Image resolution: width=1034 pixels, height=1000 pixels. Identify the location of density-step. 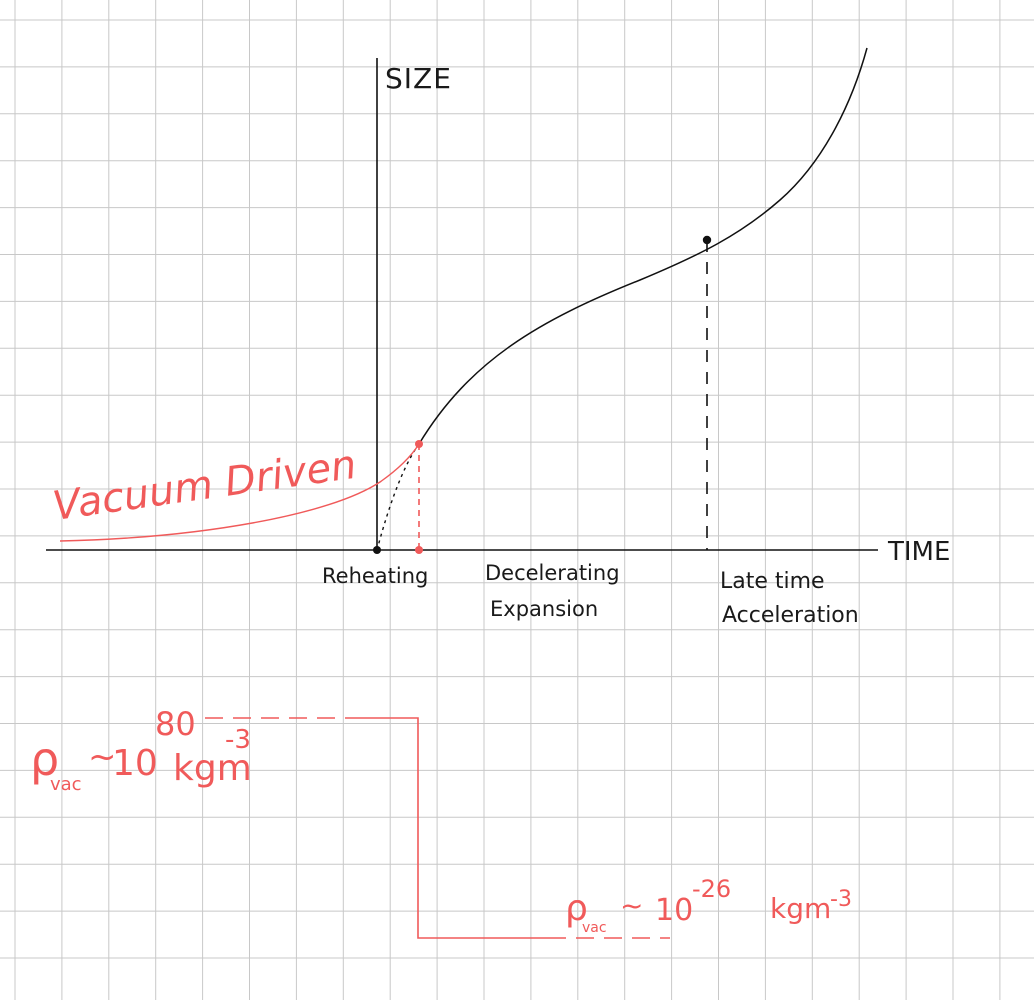
(446, 828).